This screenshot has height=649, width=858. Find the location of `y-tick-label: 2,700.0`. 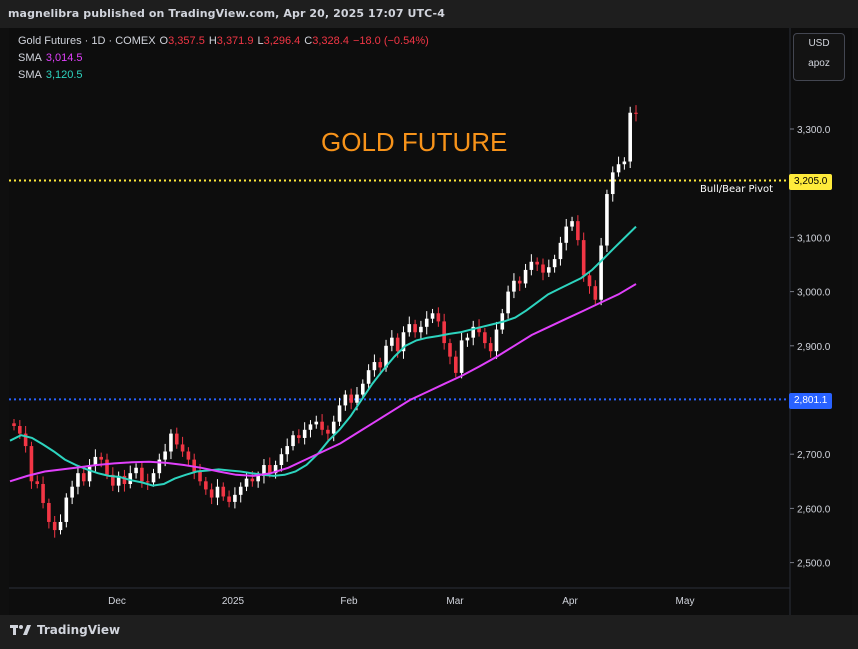

y-tick-label: 2,700.0 is located at coordinates (814, 455).